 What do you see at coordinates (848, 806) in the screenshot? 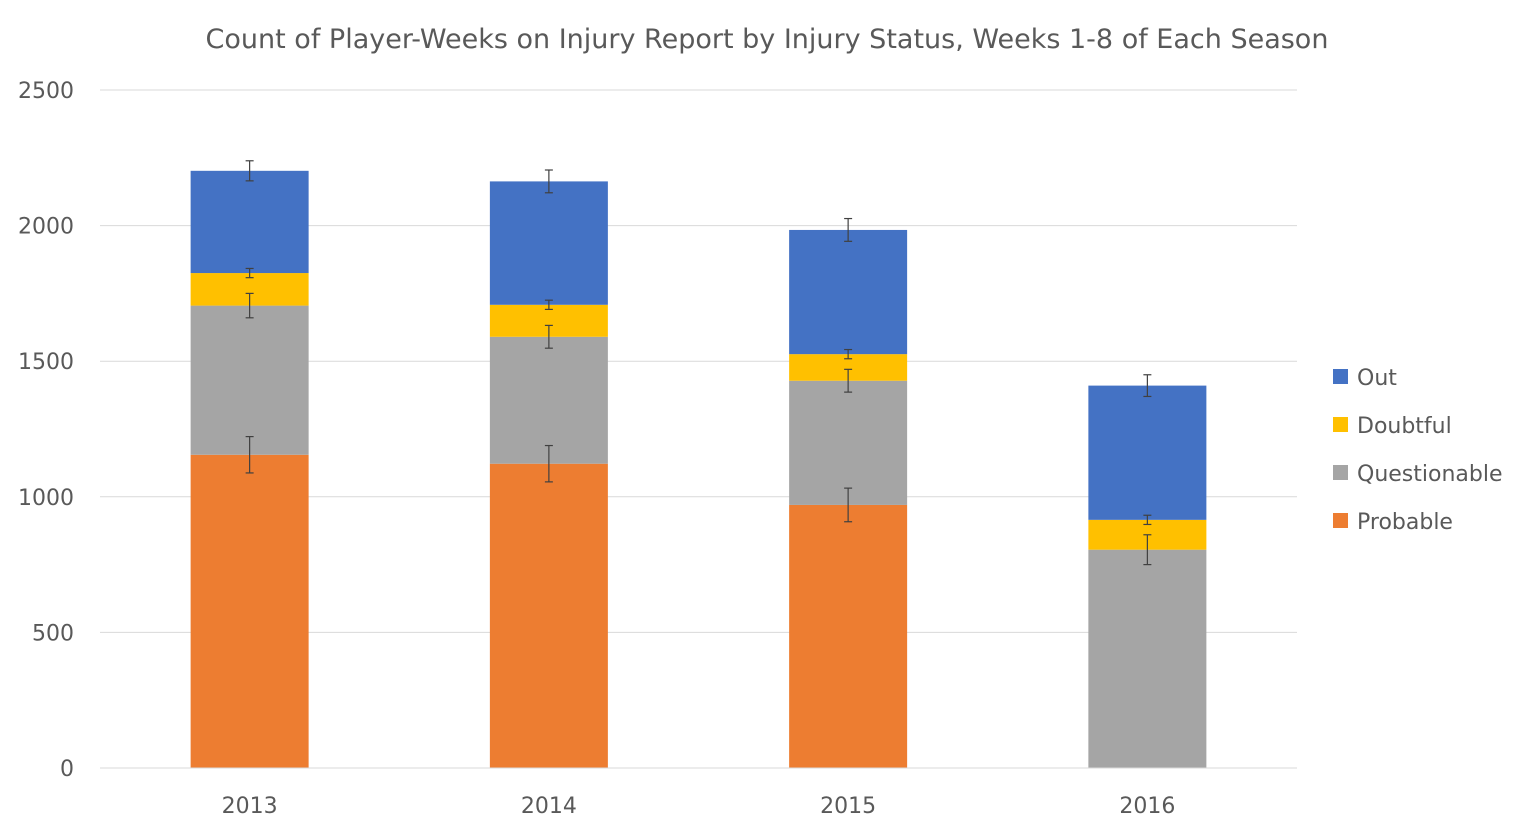
I see `x-tick-label: 2015` at bounding box center [848, 806].